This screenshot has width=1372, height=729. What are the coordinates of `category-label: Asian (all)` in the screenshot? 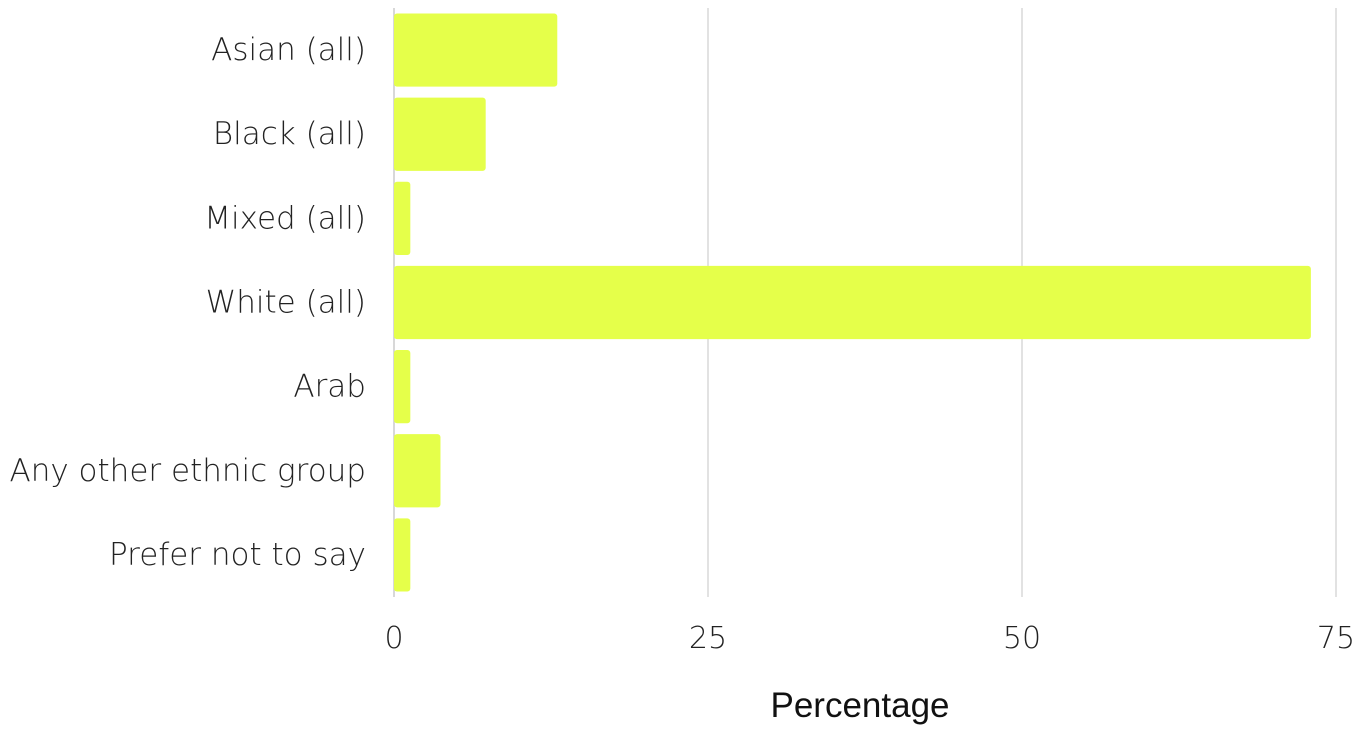 It's located at (288, 50).